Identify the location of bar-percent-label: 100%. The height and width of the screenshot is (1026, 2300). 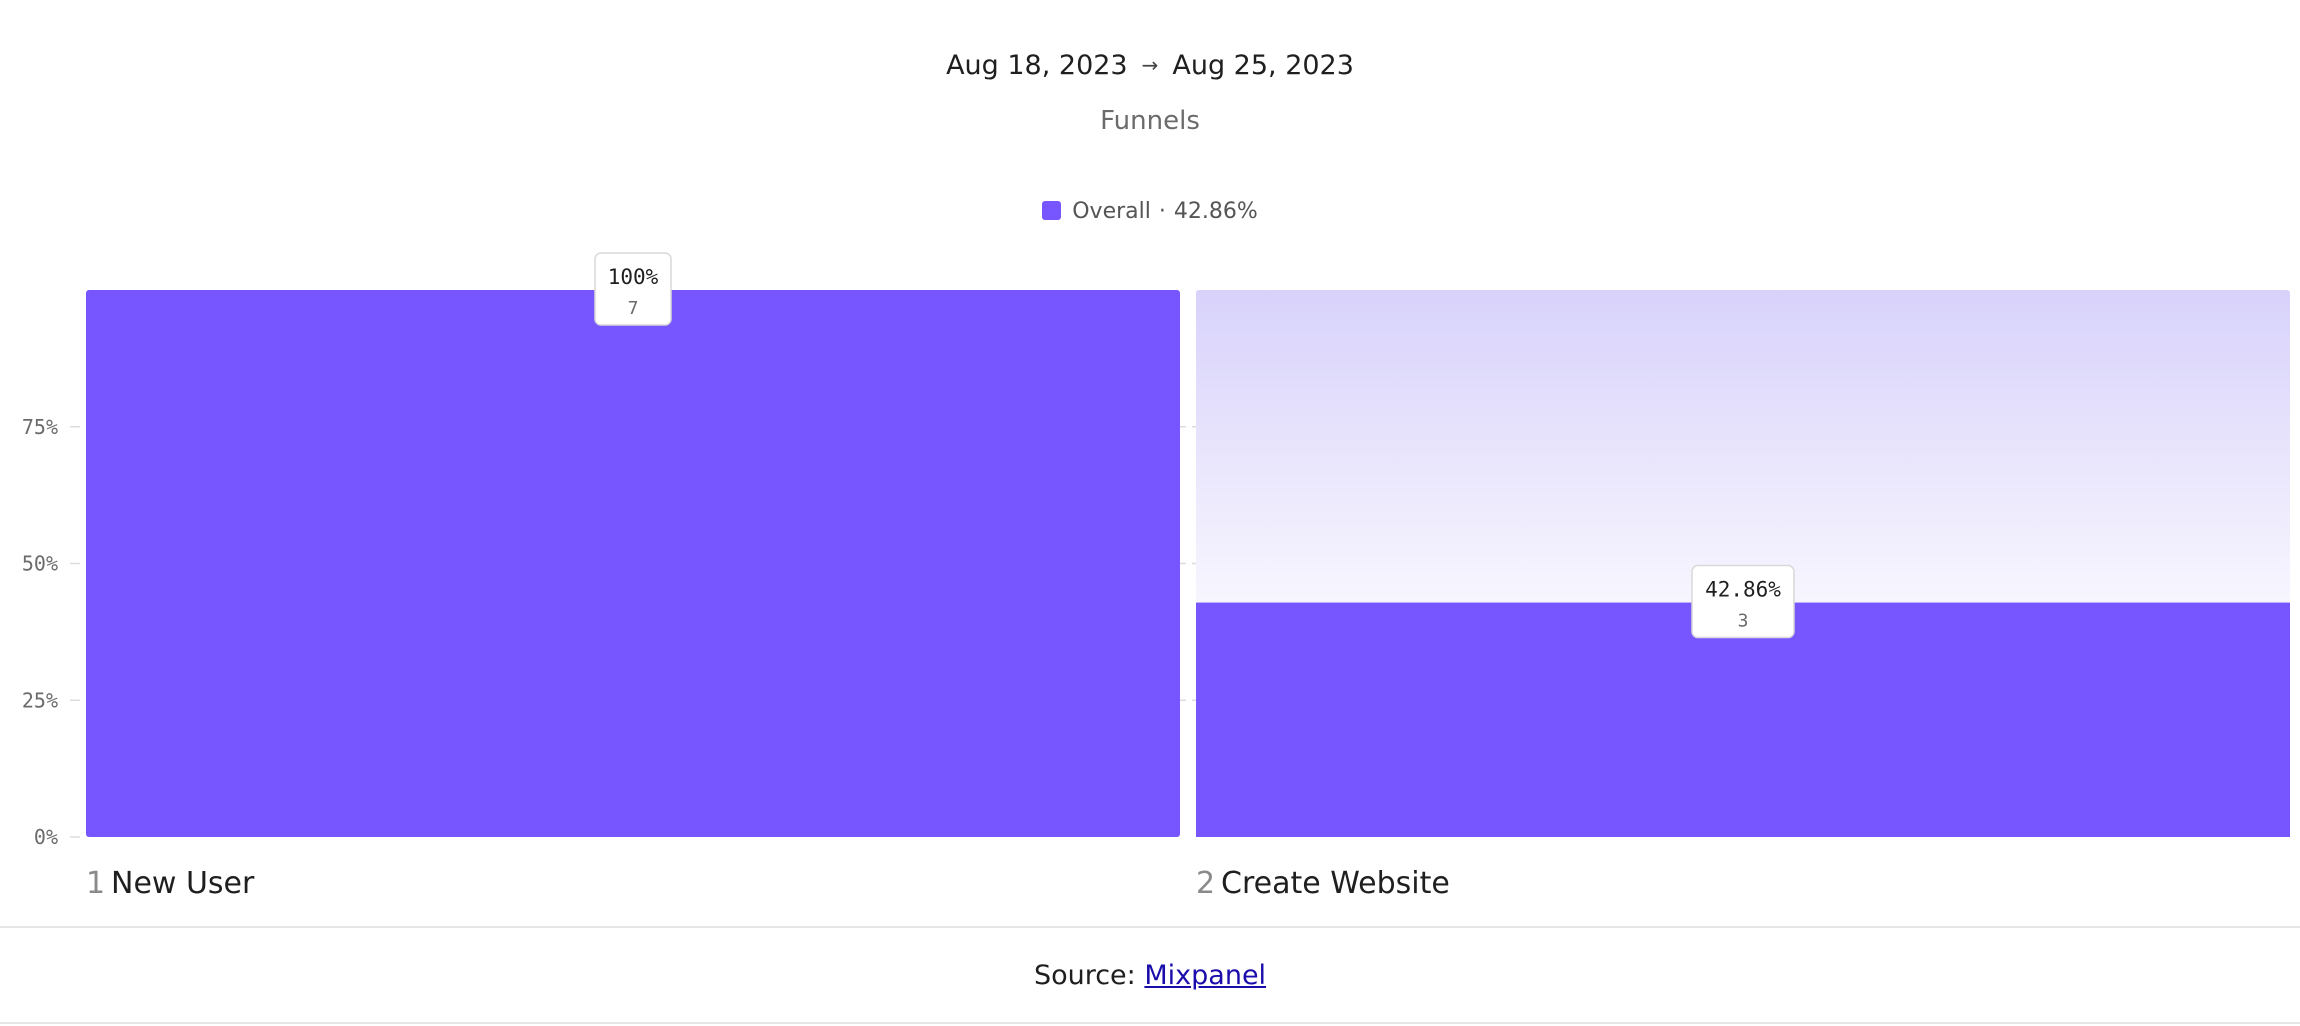
(633, 277).